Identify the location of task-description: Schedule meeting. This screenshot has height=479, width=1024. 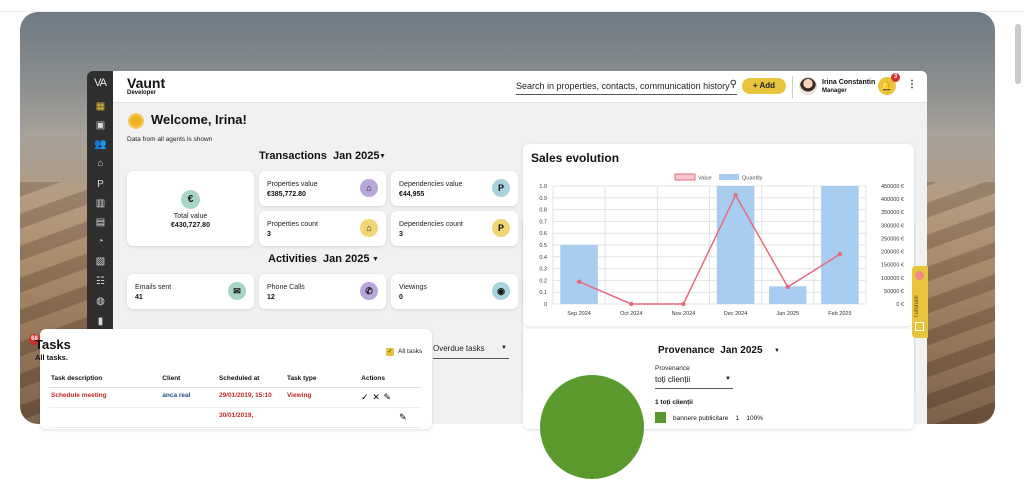
(105, 397).